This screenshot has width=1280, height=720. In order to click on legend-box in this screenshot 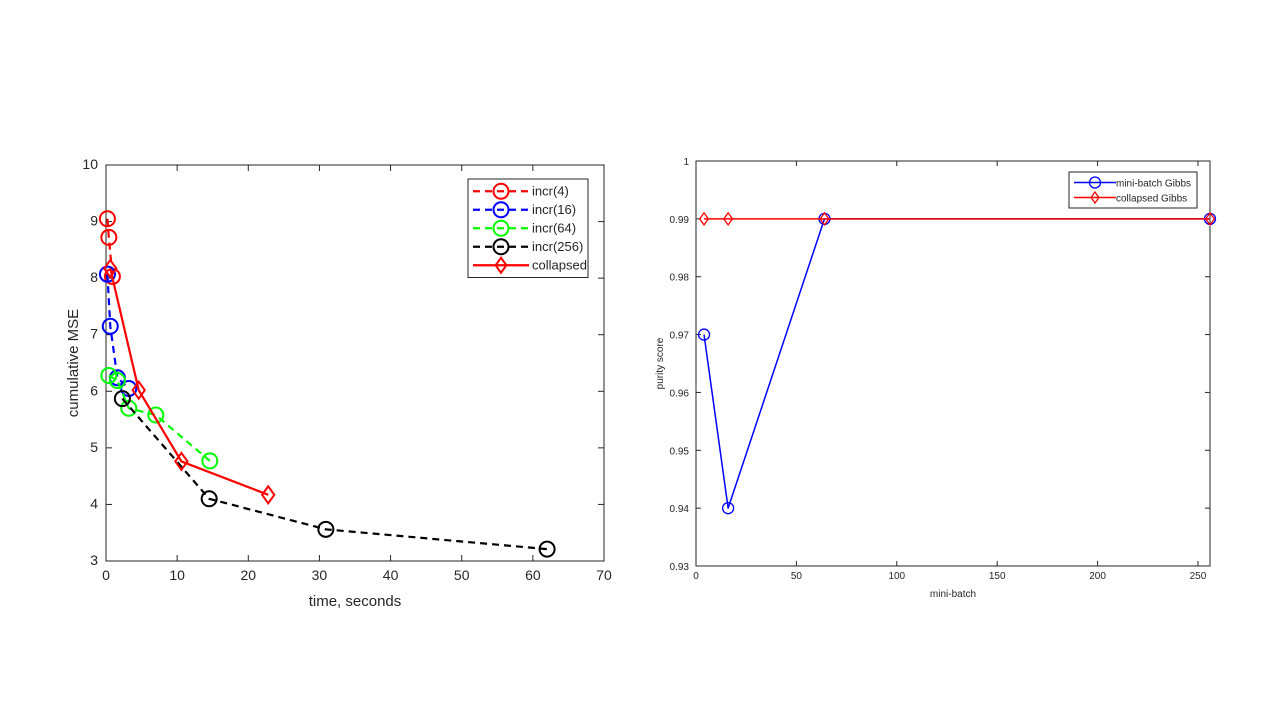, I will do `click(1133, 190)`.